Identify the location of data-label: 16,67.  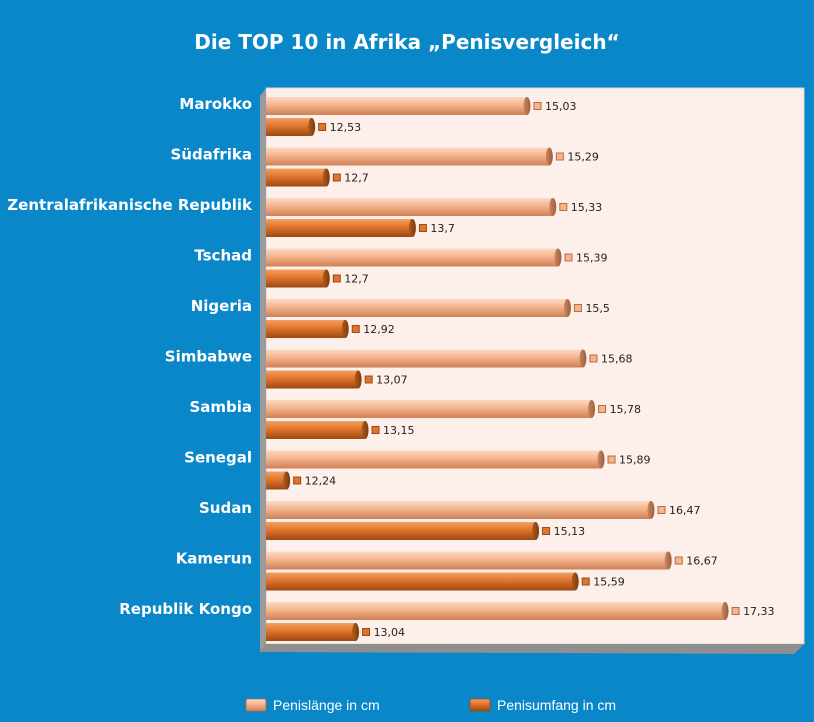
(702, 561).